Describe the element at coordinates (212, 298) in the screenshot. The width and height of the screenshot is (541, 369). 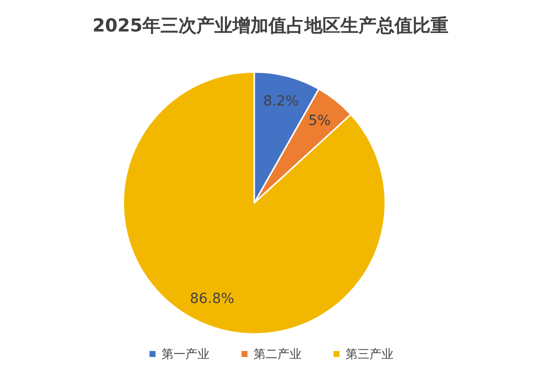
I see `data-label: 86.8%` at that location.